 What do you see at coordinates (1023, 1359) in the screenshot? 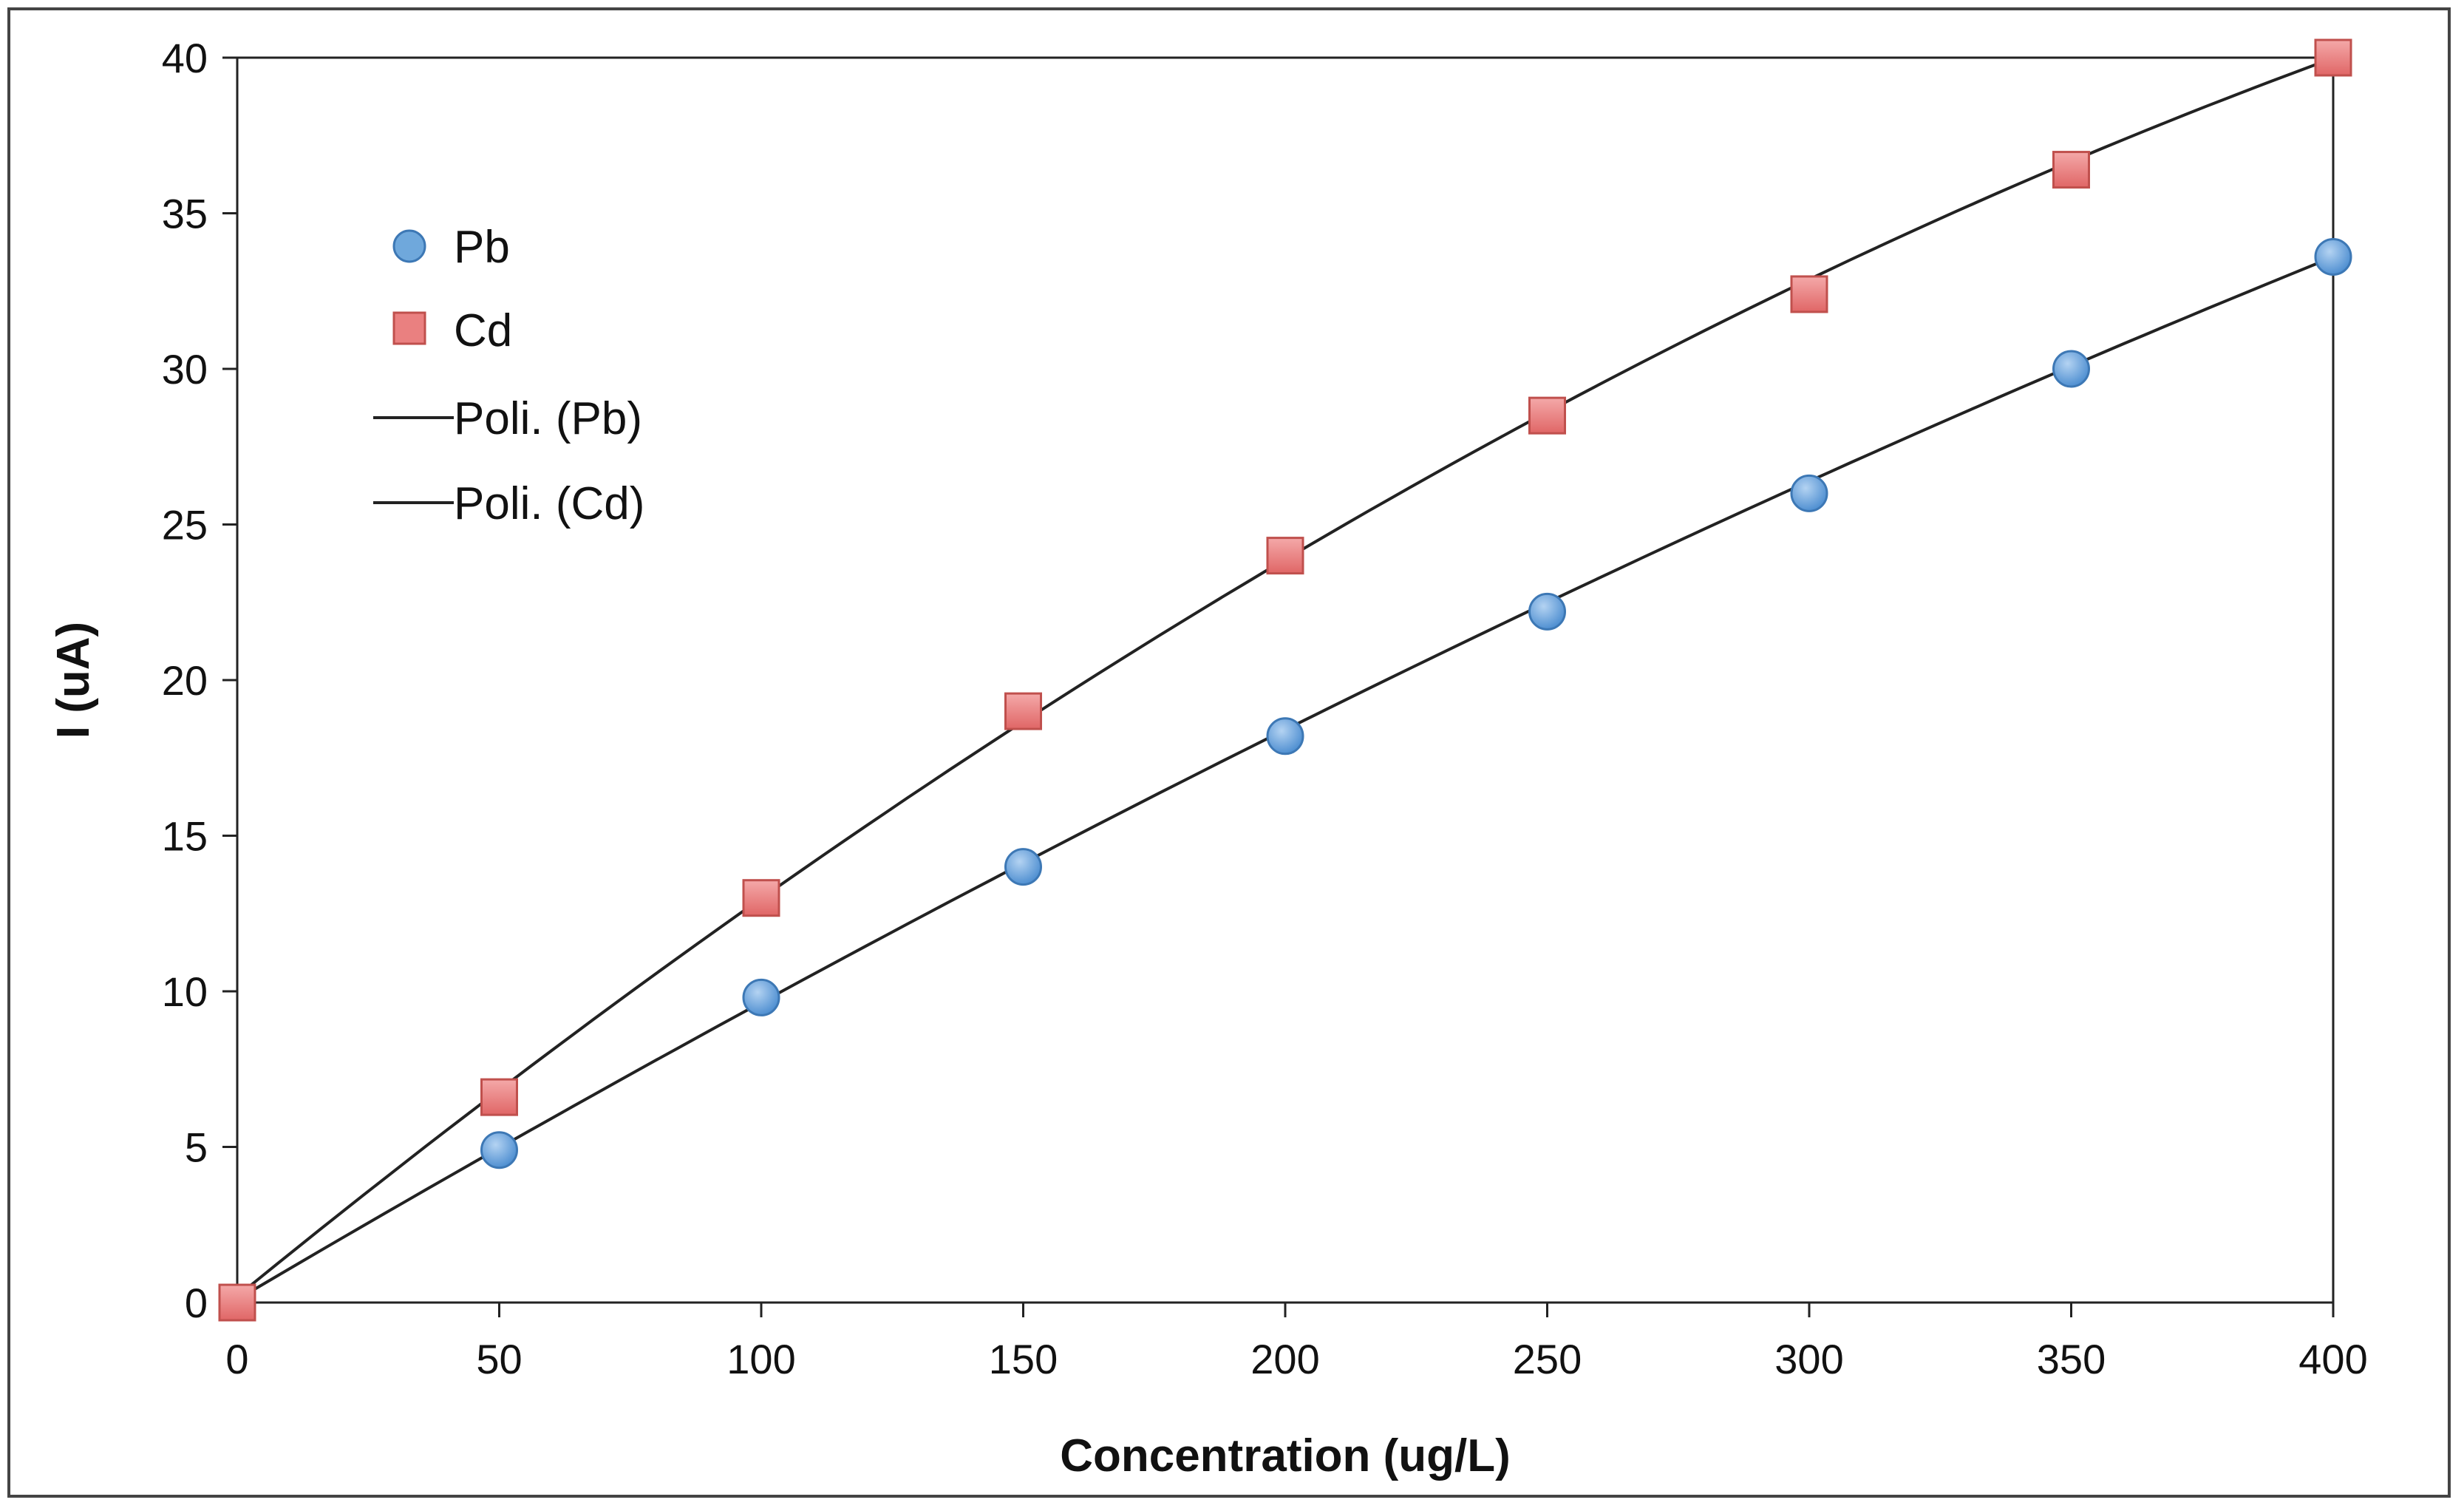
I see `x-tick-label: 150` at bounding box center [1023, 1359].